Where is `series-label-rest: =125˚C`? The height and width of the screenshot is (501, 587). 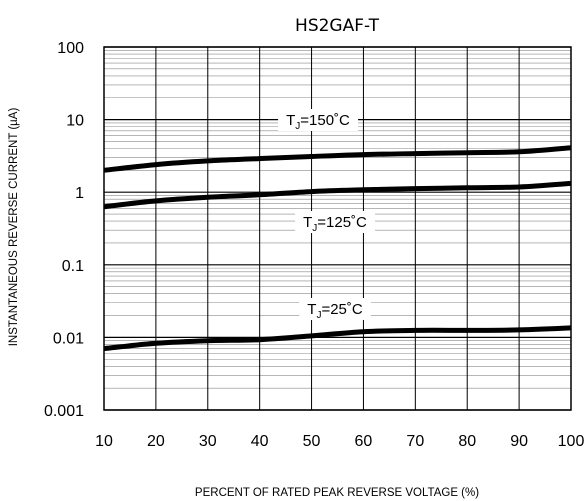
series-label-rest: =125˚C is located at coordinates (342, 222).